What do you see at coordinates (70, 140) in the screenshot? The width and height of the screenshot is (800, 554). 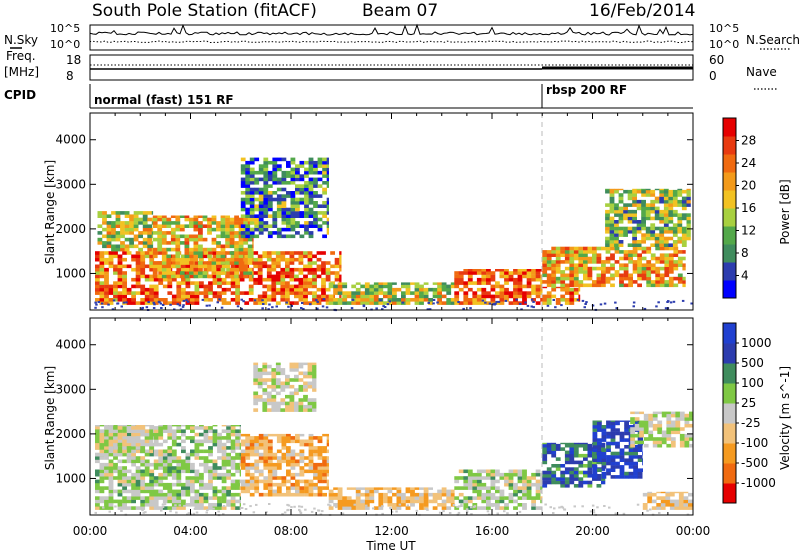 I see `y-tick-label: 4000` at bounding box center [70, 140].